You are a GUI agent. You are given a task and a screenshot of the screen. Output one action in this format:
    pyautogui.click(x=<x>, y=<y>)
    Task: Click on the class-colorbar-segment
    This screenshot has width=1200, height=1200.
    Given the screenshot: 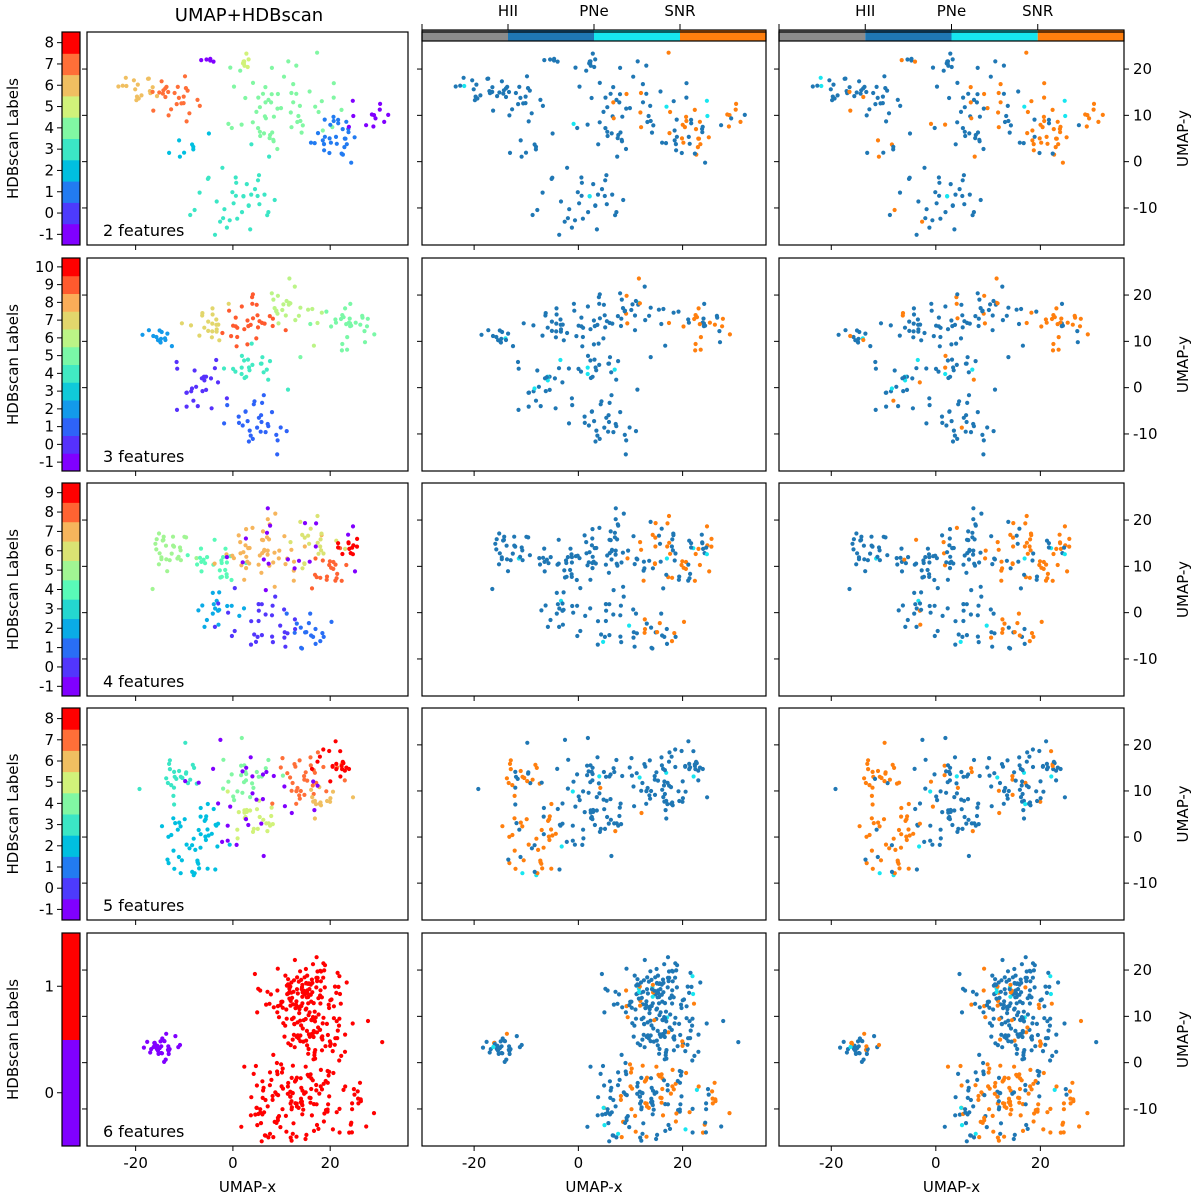 What is the action you would take?
    pyautogui.click(x=994, y=35)
    